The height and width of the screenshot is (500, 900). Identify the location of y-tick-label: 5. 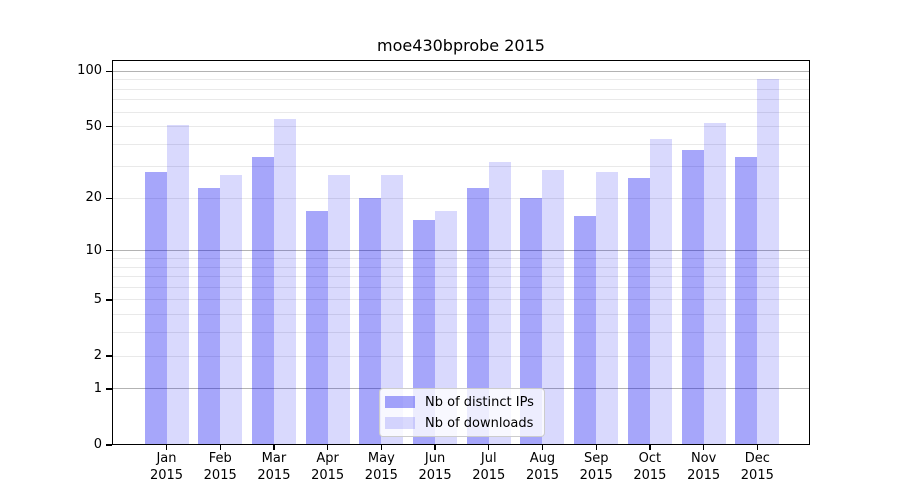
(97, 299).